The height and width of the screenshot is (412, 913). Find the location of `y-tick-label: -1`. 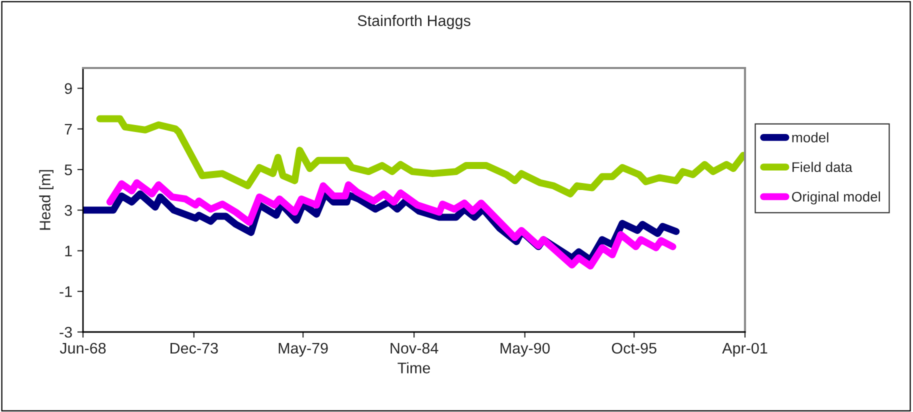

y-tick-label: -1 is located at coordinates (66, 291).